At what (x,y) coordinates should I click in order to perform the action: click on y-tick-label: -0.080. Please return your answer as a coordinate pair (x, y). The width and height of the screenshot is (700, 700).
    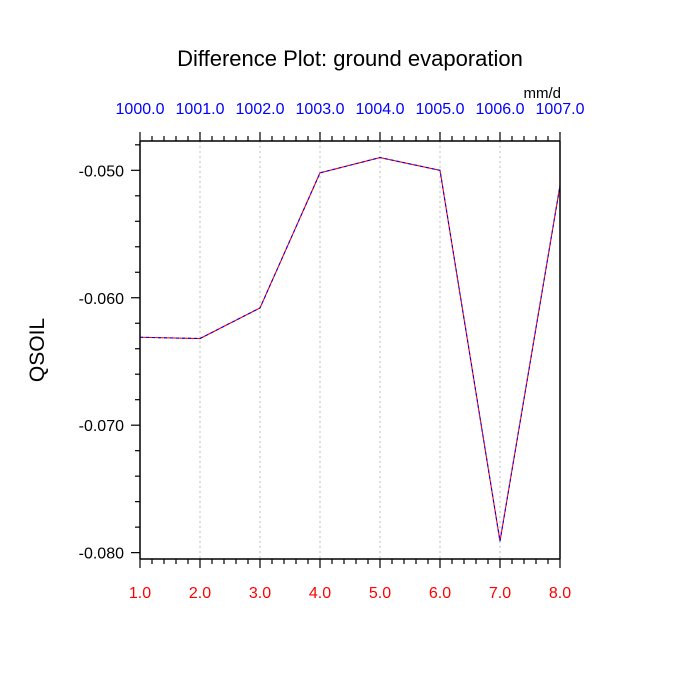
    Looking at the image, I should click on (101, 554).